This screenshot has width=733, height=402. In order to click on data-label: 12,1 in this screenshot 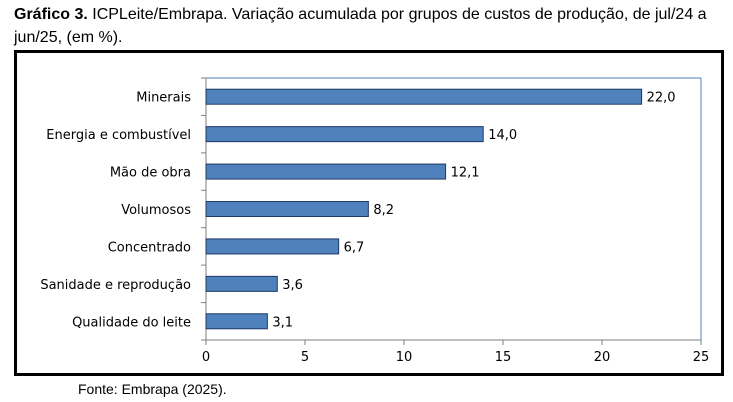, I will do `click(465, 173)`.